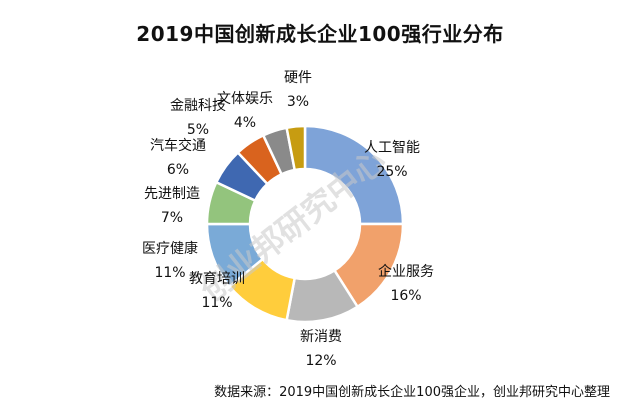  I want to click on source-note: 数据来源：2019中国创新成长企业100强企业，创业邦研究中心整理, so click(412, 392).